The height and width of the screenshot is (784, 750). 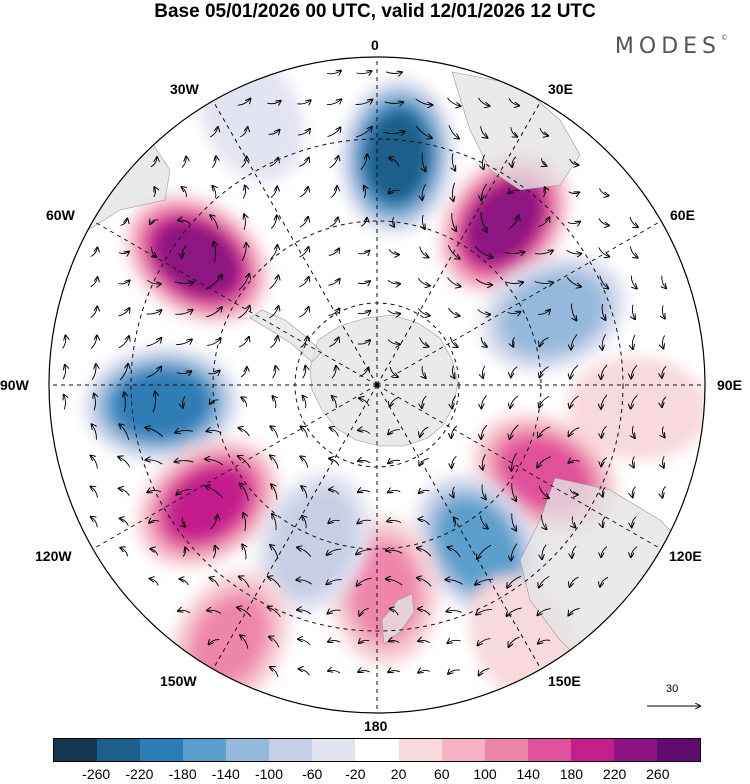 I want to click on south-pole-marker, so click(x=377, y=385).